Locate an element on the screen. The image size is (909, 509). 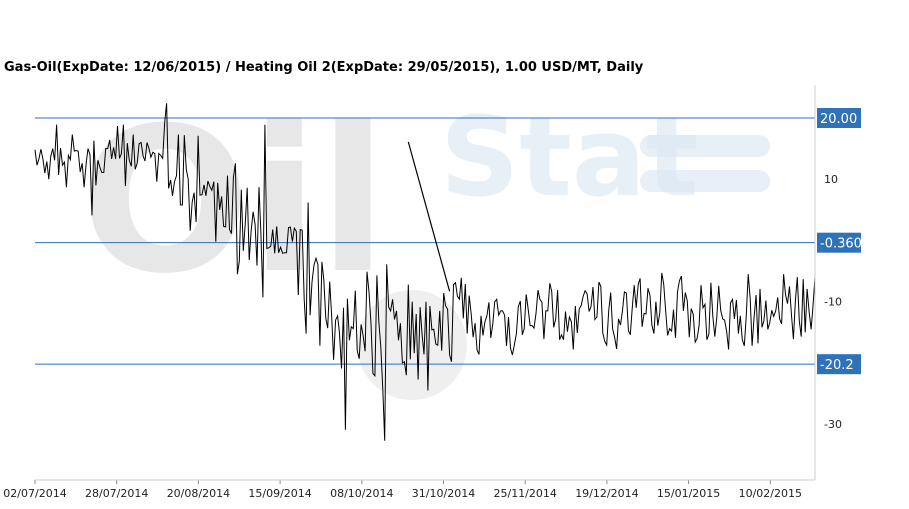
x-tick-label: 25/11/2014 is located at coordinates (524, 493).